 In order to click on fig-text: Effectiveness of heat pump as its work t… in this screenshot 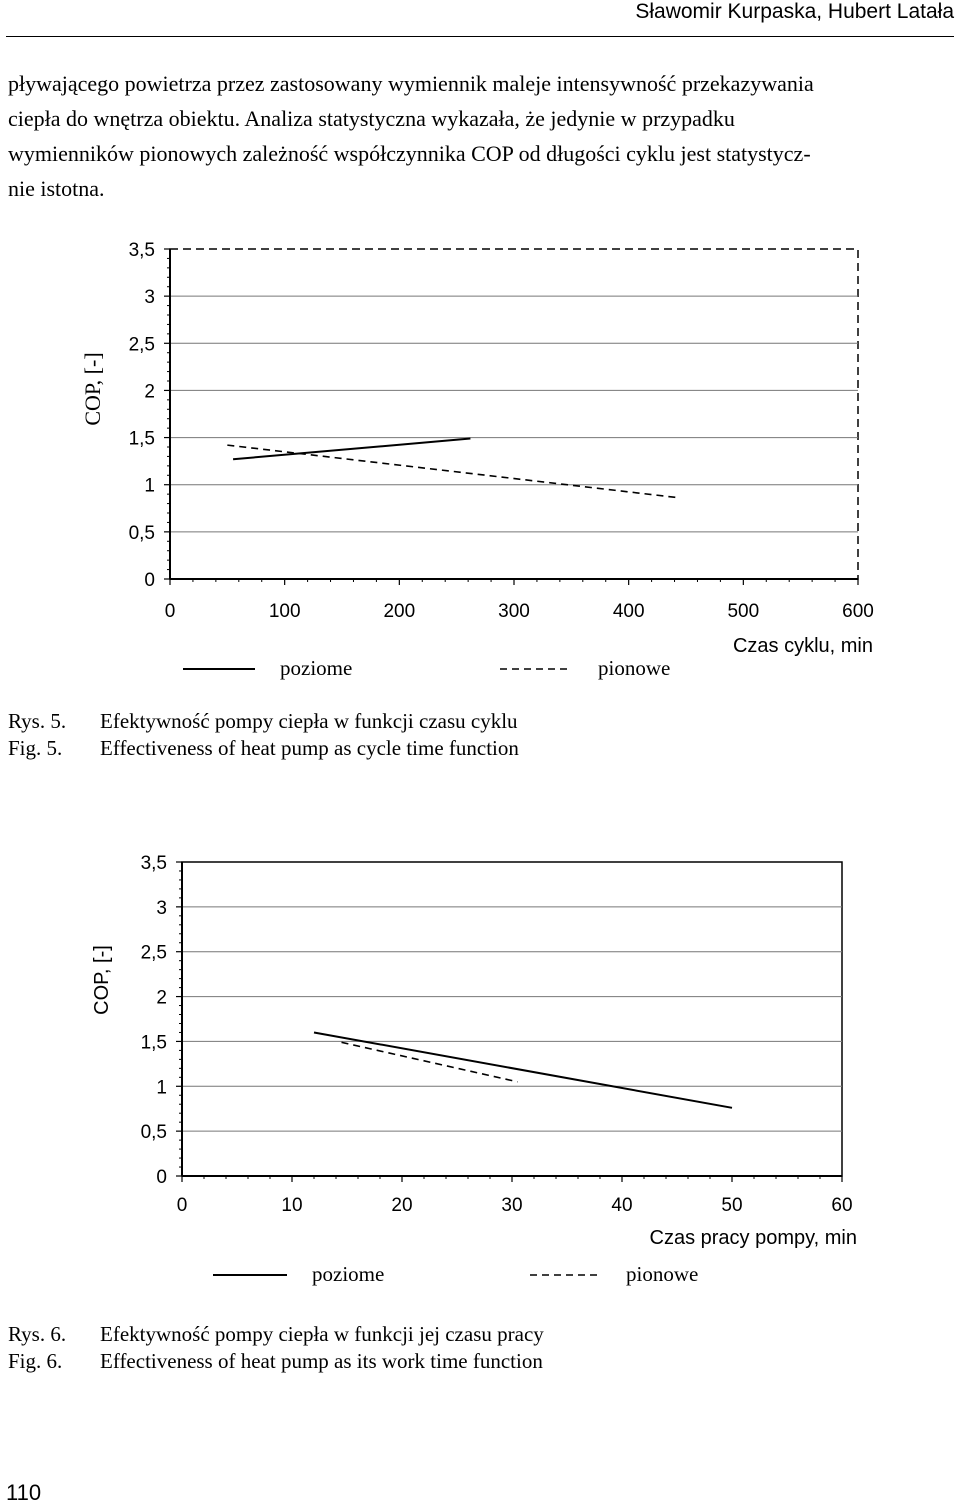, I will do `click(321, 1361)`.